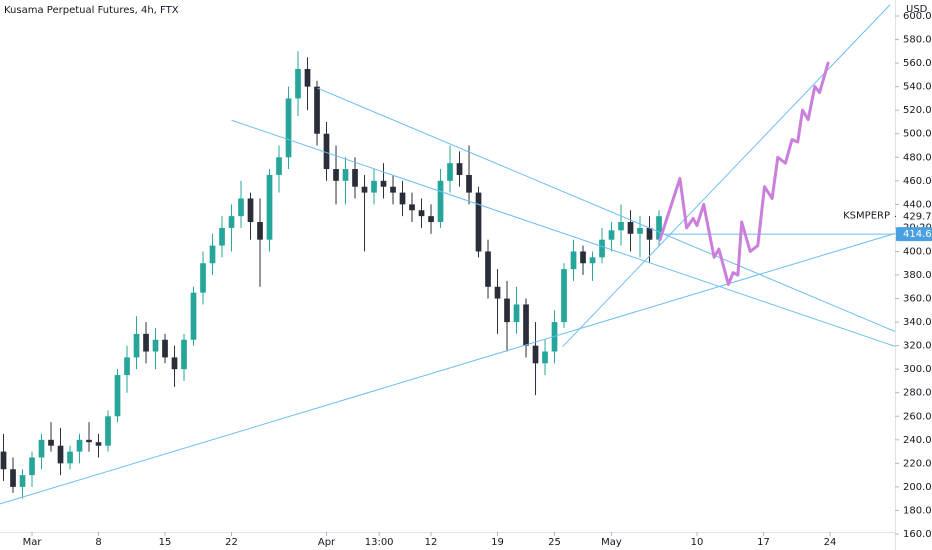  Describe the element at coordinates (98, 542) in the screenshot. I see `x-tick-label: 8` at that location.